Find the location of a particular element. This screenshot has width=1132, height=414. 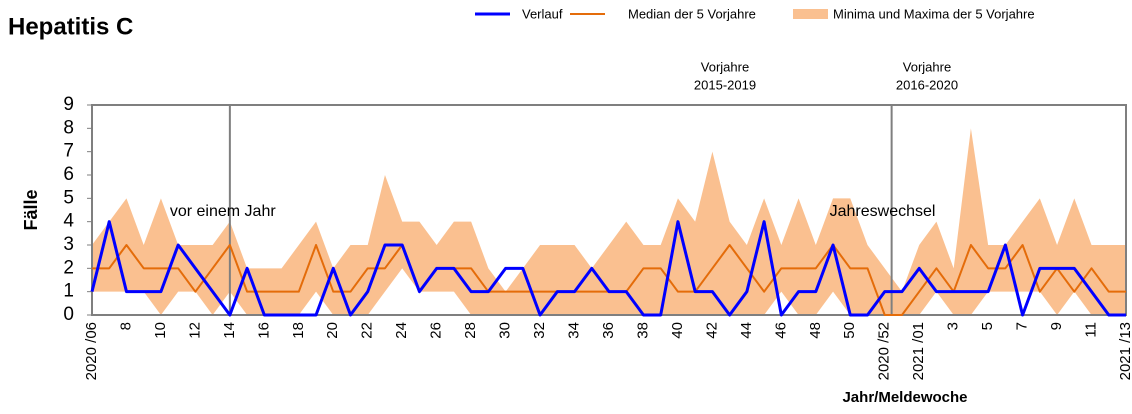

x-tick-label: 34 is located at coordinates (574, 330).